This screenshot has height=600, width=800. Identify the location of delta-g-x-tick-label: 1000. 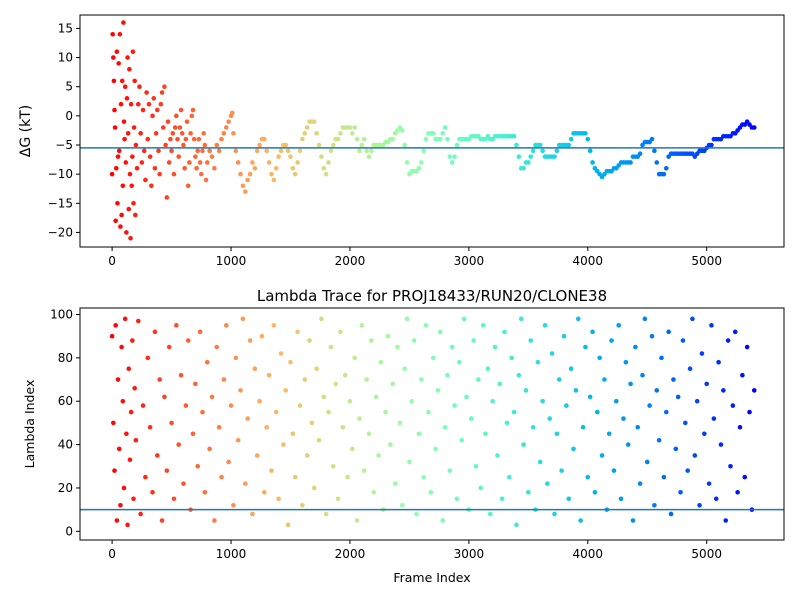
(231, 261).